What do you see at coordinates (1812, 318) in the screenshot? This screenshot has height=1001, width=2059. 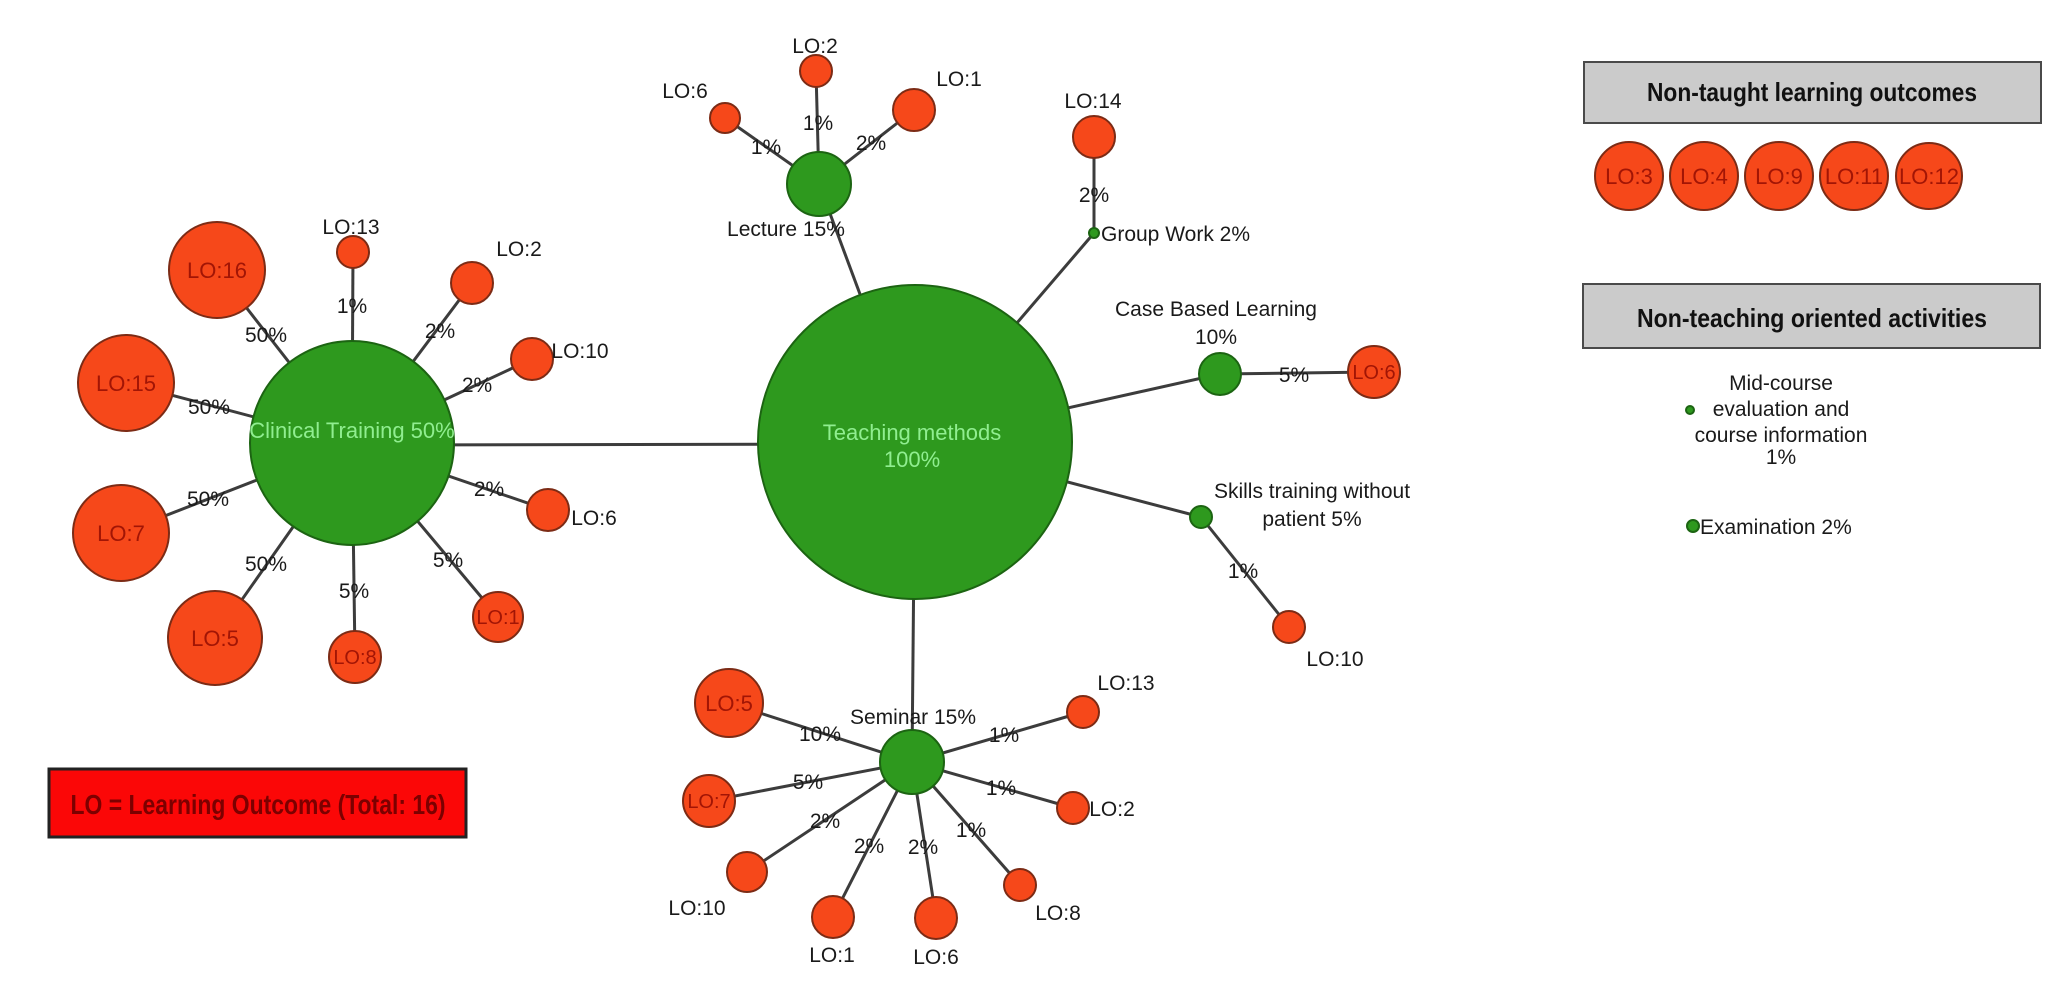 I see `svg-text:Non-teaching oriented activiti: Non-teaching oriented activities` at bounding box center [1812, 318].